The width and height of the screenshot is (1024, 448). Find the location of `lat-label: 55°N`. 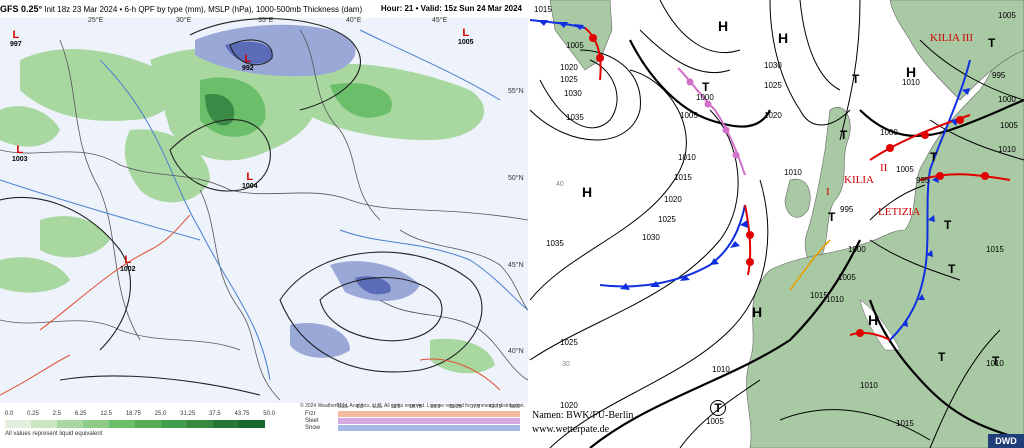

lat-label: 55°N is located at coordinates (516, 91).